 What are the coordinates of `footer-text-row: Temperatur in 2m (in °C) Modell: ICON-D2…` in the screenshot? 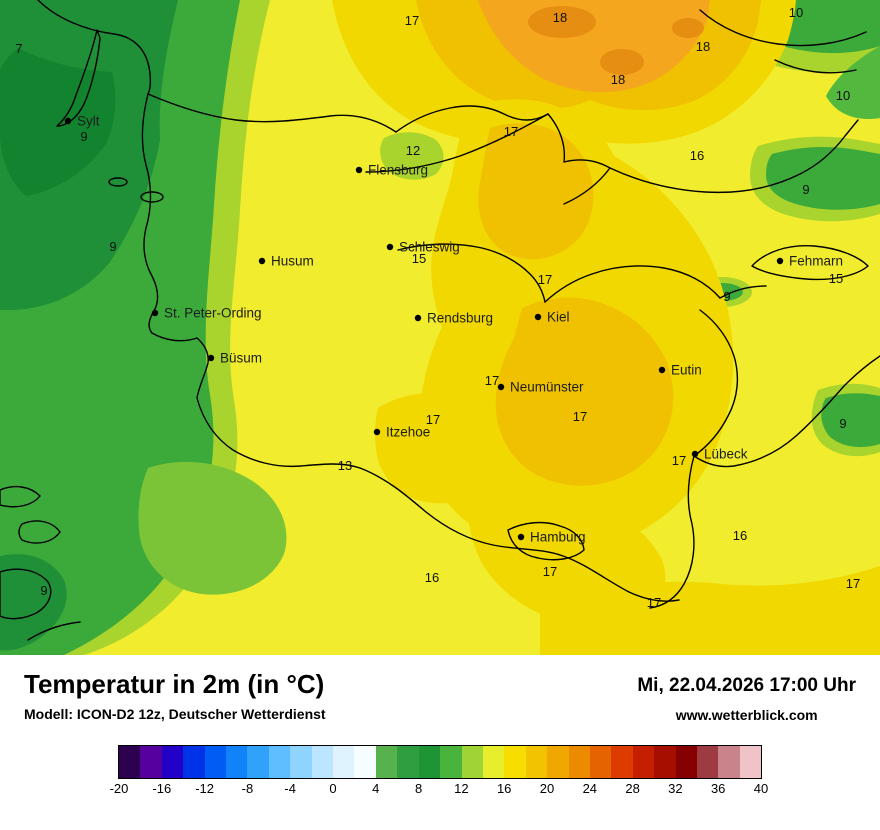 It's located at (440, 689).